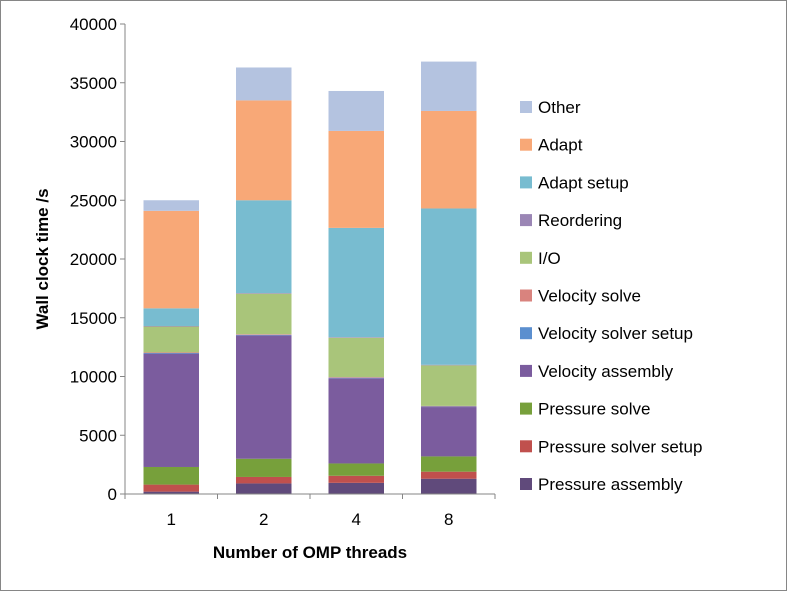 The height and width of the screenshot is (591, 787). I want to click on x-axis-title: Number of OMP threads, so click(310, 552).